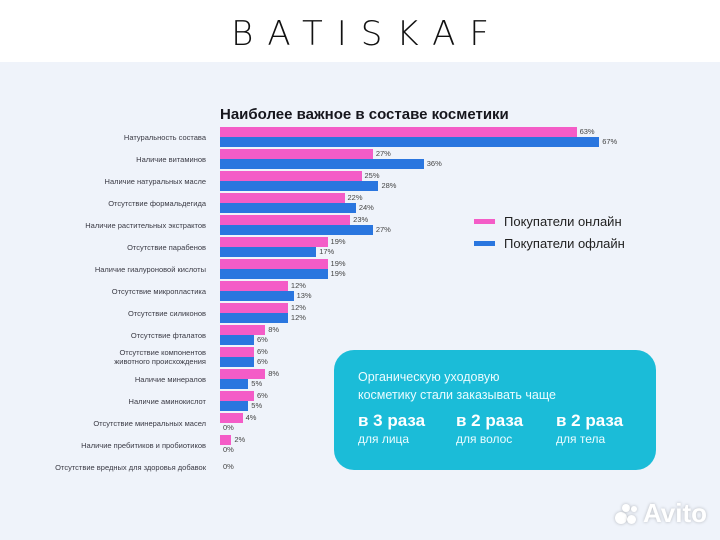 The width and height of the screenshot is (720, 540). Describe the element at coordinates (170, 379) in the screenshot. I see `category-label: Наличие минералов` at that location.